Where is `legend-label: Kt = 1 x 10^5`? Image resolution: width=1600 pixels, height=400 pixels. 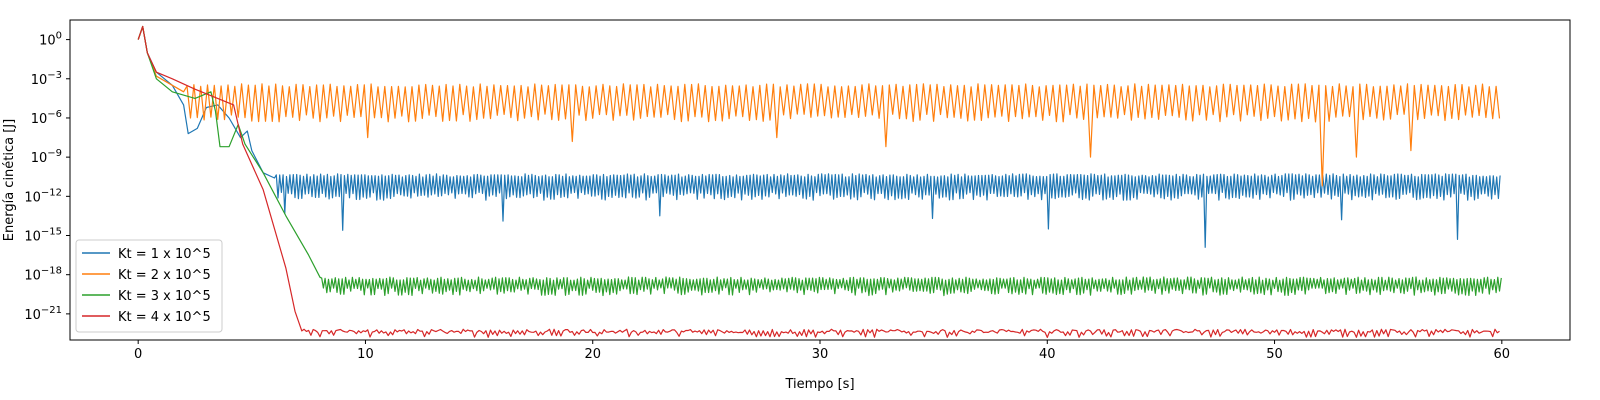 legend-label: Kt = 1 x 10^5 is located at coordinates (164, 254).